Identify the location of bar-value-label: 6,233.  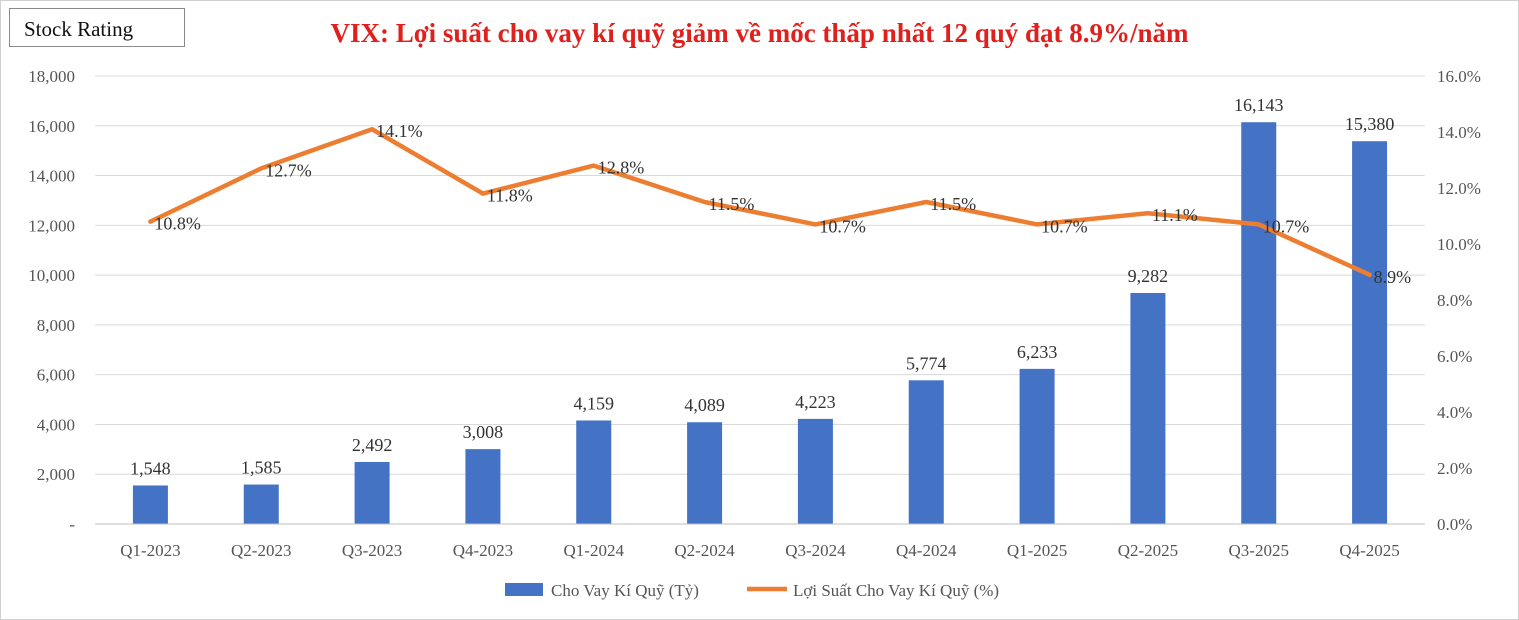
(1037, 352).